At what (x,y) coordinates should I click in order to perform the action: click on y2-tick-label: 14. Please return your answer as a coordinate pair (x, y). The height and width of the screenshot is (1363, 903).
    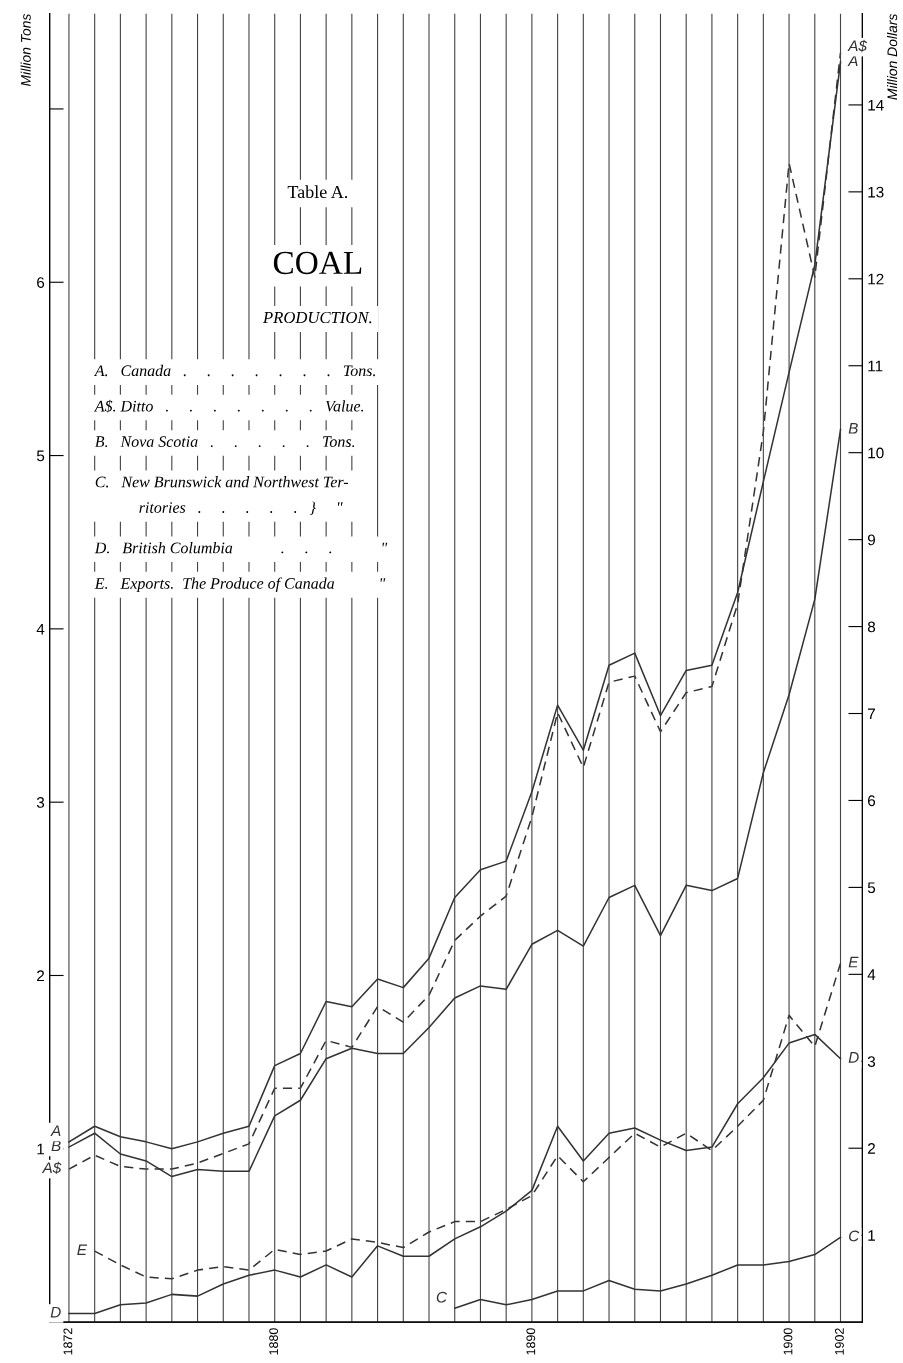
    Looking at the image, I should click on (876, 105).